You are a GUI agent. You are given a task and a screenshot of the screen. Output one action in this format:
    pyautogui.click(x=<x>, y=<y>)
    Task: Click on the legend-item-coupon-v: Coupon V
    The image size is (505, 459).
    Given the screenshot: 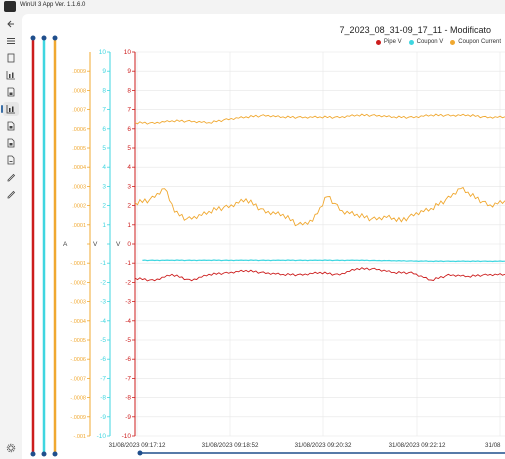 What is the action you would take?
    pyautogui.click(x=426, y=42)
    